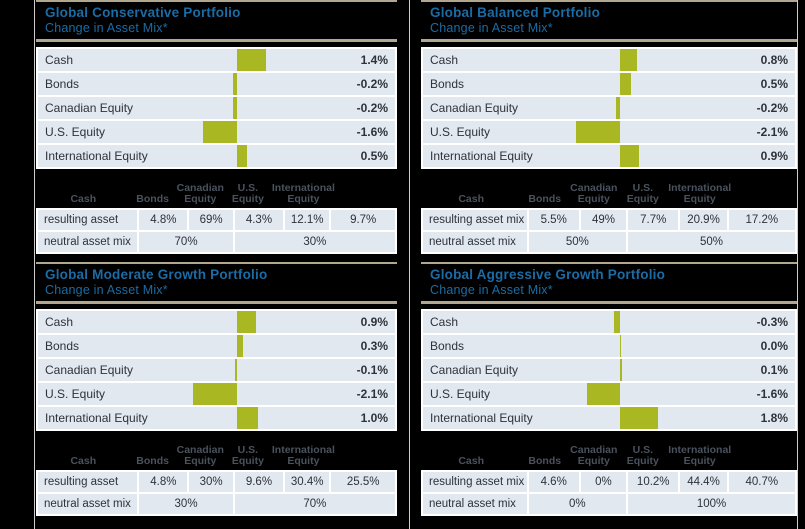 The image size is (805, 529). What do you see at coordinates (797, 264) in the screenshot?
I see `column-divider-line` at bounding box center [797, 264].